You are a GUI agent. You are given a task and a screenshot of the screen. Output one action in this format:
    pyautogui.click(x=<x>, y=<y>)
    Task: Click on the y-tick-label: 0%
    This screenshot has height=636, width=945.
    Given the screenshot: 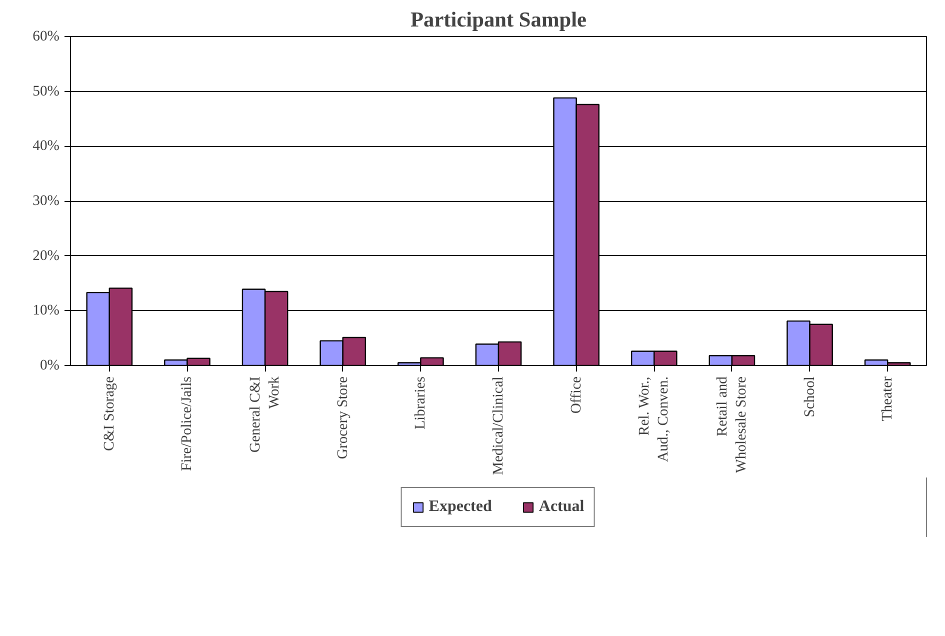 What is the action you would take?
    pyautogui.click(x=50, y=366)
    